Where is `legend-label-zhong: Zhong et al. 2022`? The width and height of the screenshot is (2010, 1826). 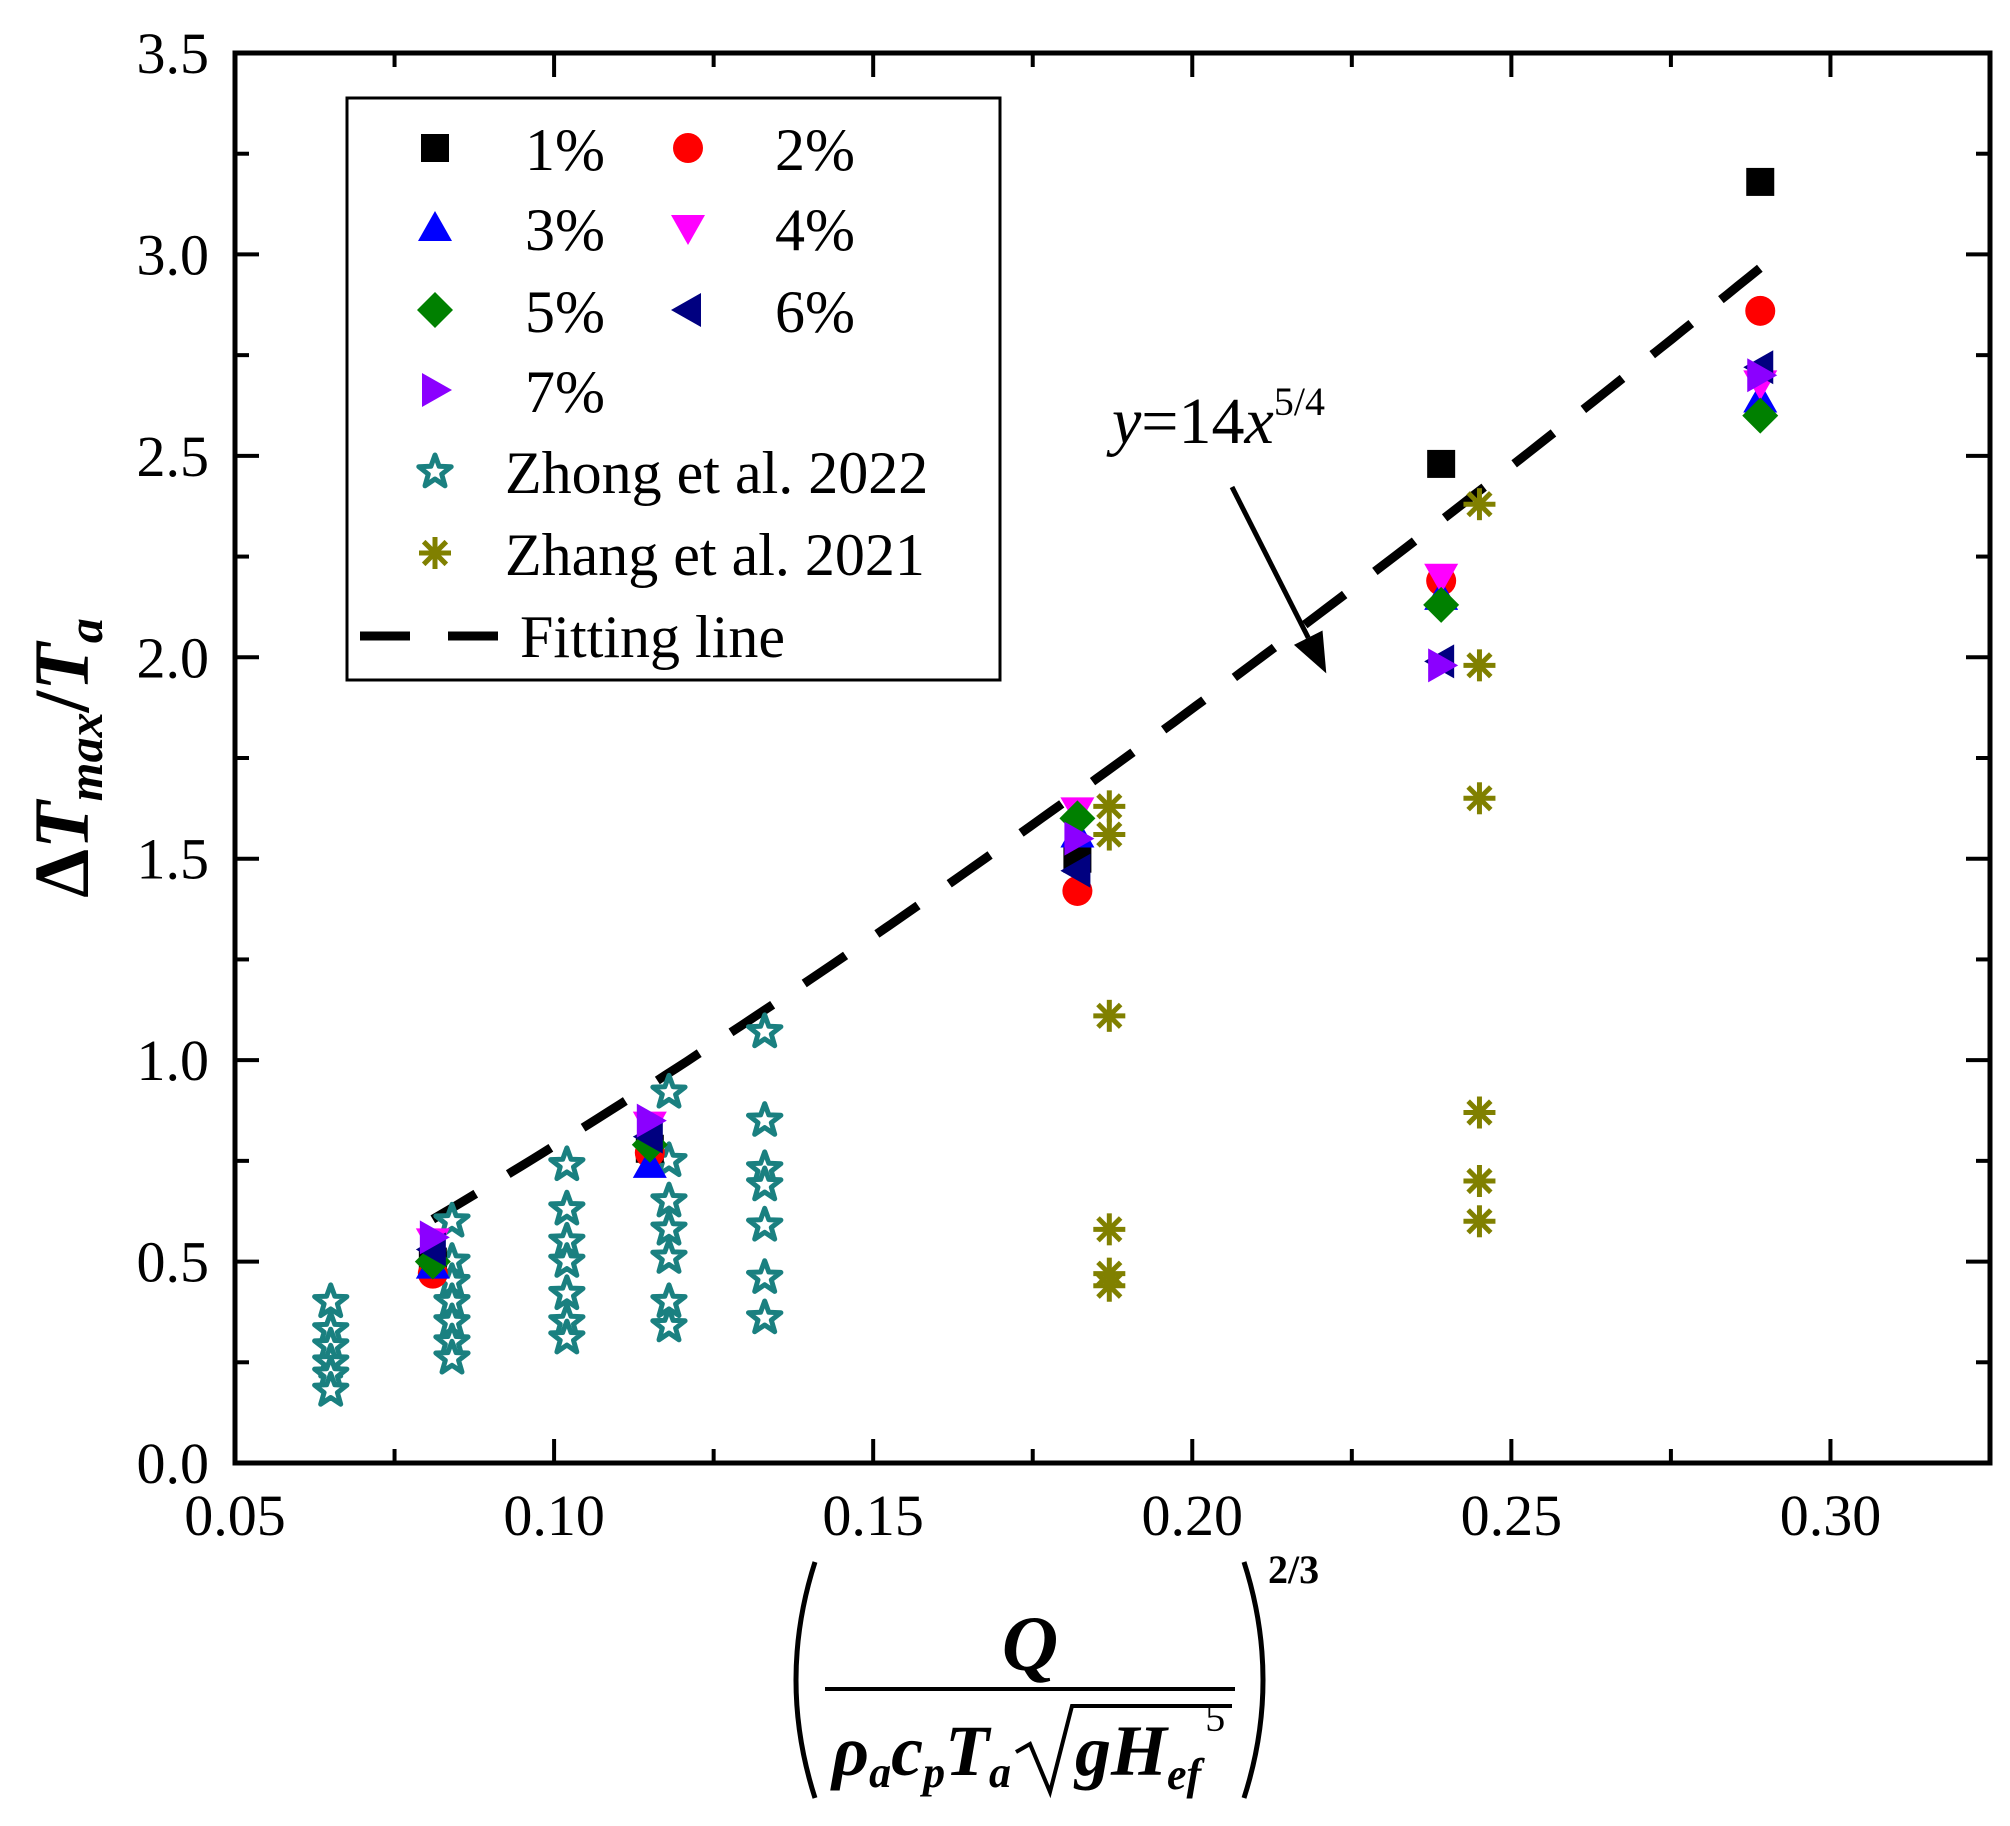 legend-label-zhong: Zhong et al. 2022 is located at coordinates (716, 473).